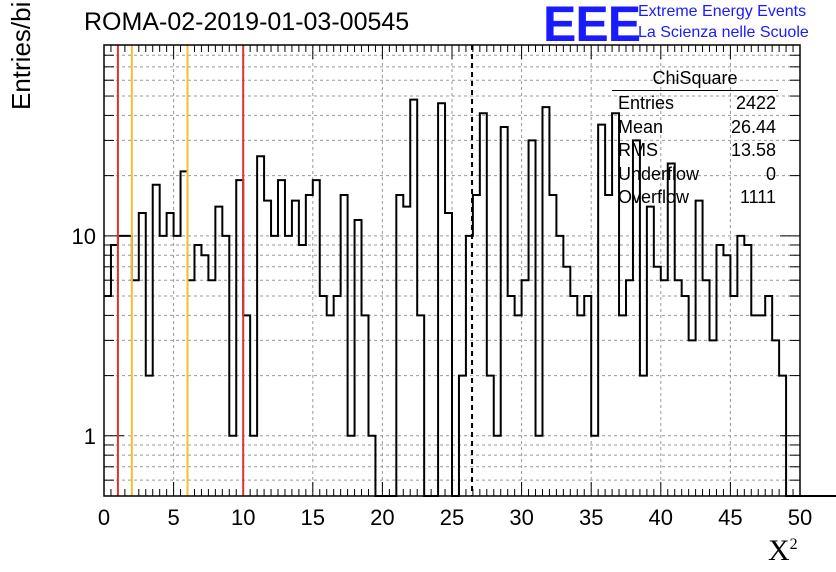 The height and width of the screenshot is (572, 836). I want to click on logo-tagline-2: La Scienza nelle Scuole, so click(723, 32).